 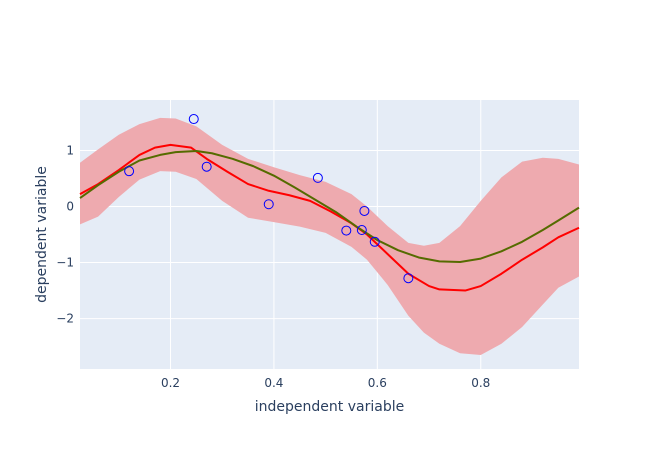 I want to click on y-tick-labels: 1 0 −1 −2, so click(x=65, y=234).